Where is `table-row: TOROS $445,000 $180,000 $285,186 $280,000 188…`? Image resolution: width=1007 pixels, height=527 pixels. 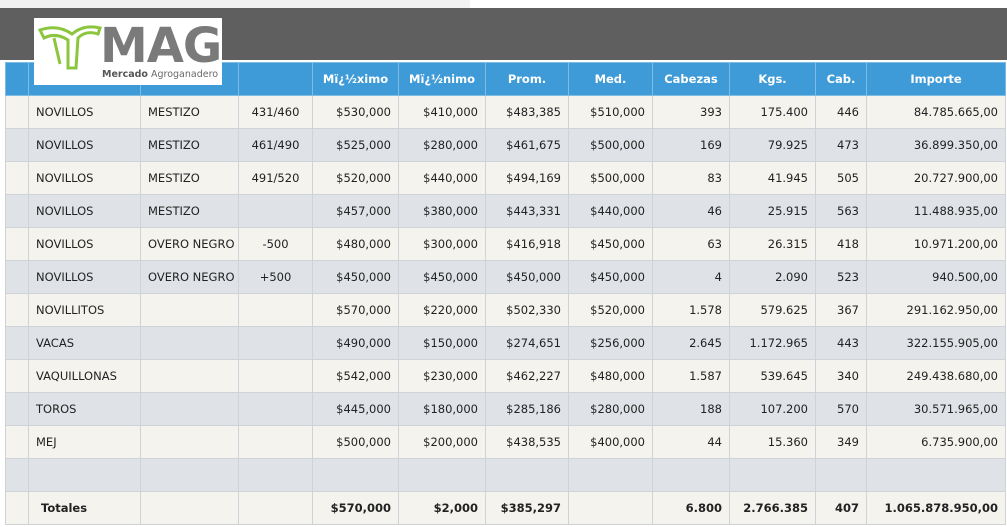 table-row: TOROS $445,000 $180,000 $285,186 $280,000 188… is located at coordinates (505, 409).